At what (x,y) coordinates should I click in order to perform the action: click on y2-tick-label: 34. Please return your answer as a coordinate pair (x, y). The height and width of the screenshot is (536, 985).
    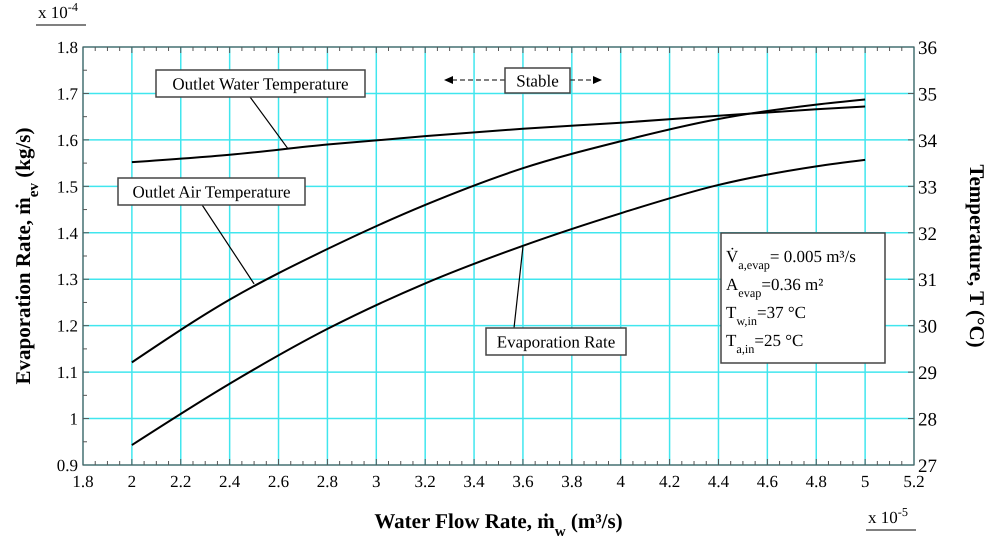
    Looking at the image, I should click on (928, 141).